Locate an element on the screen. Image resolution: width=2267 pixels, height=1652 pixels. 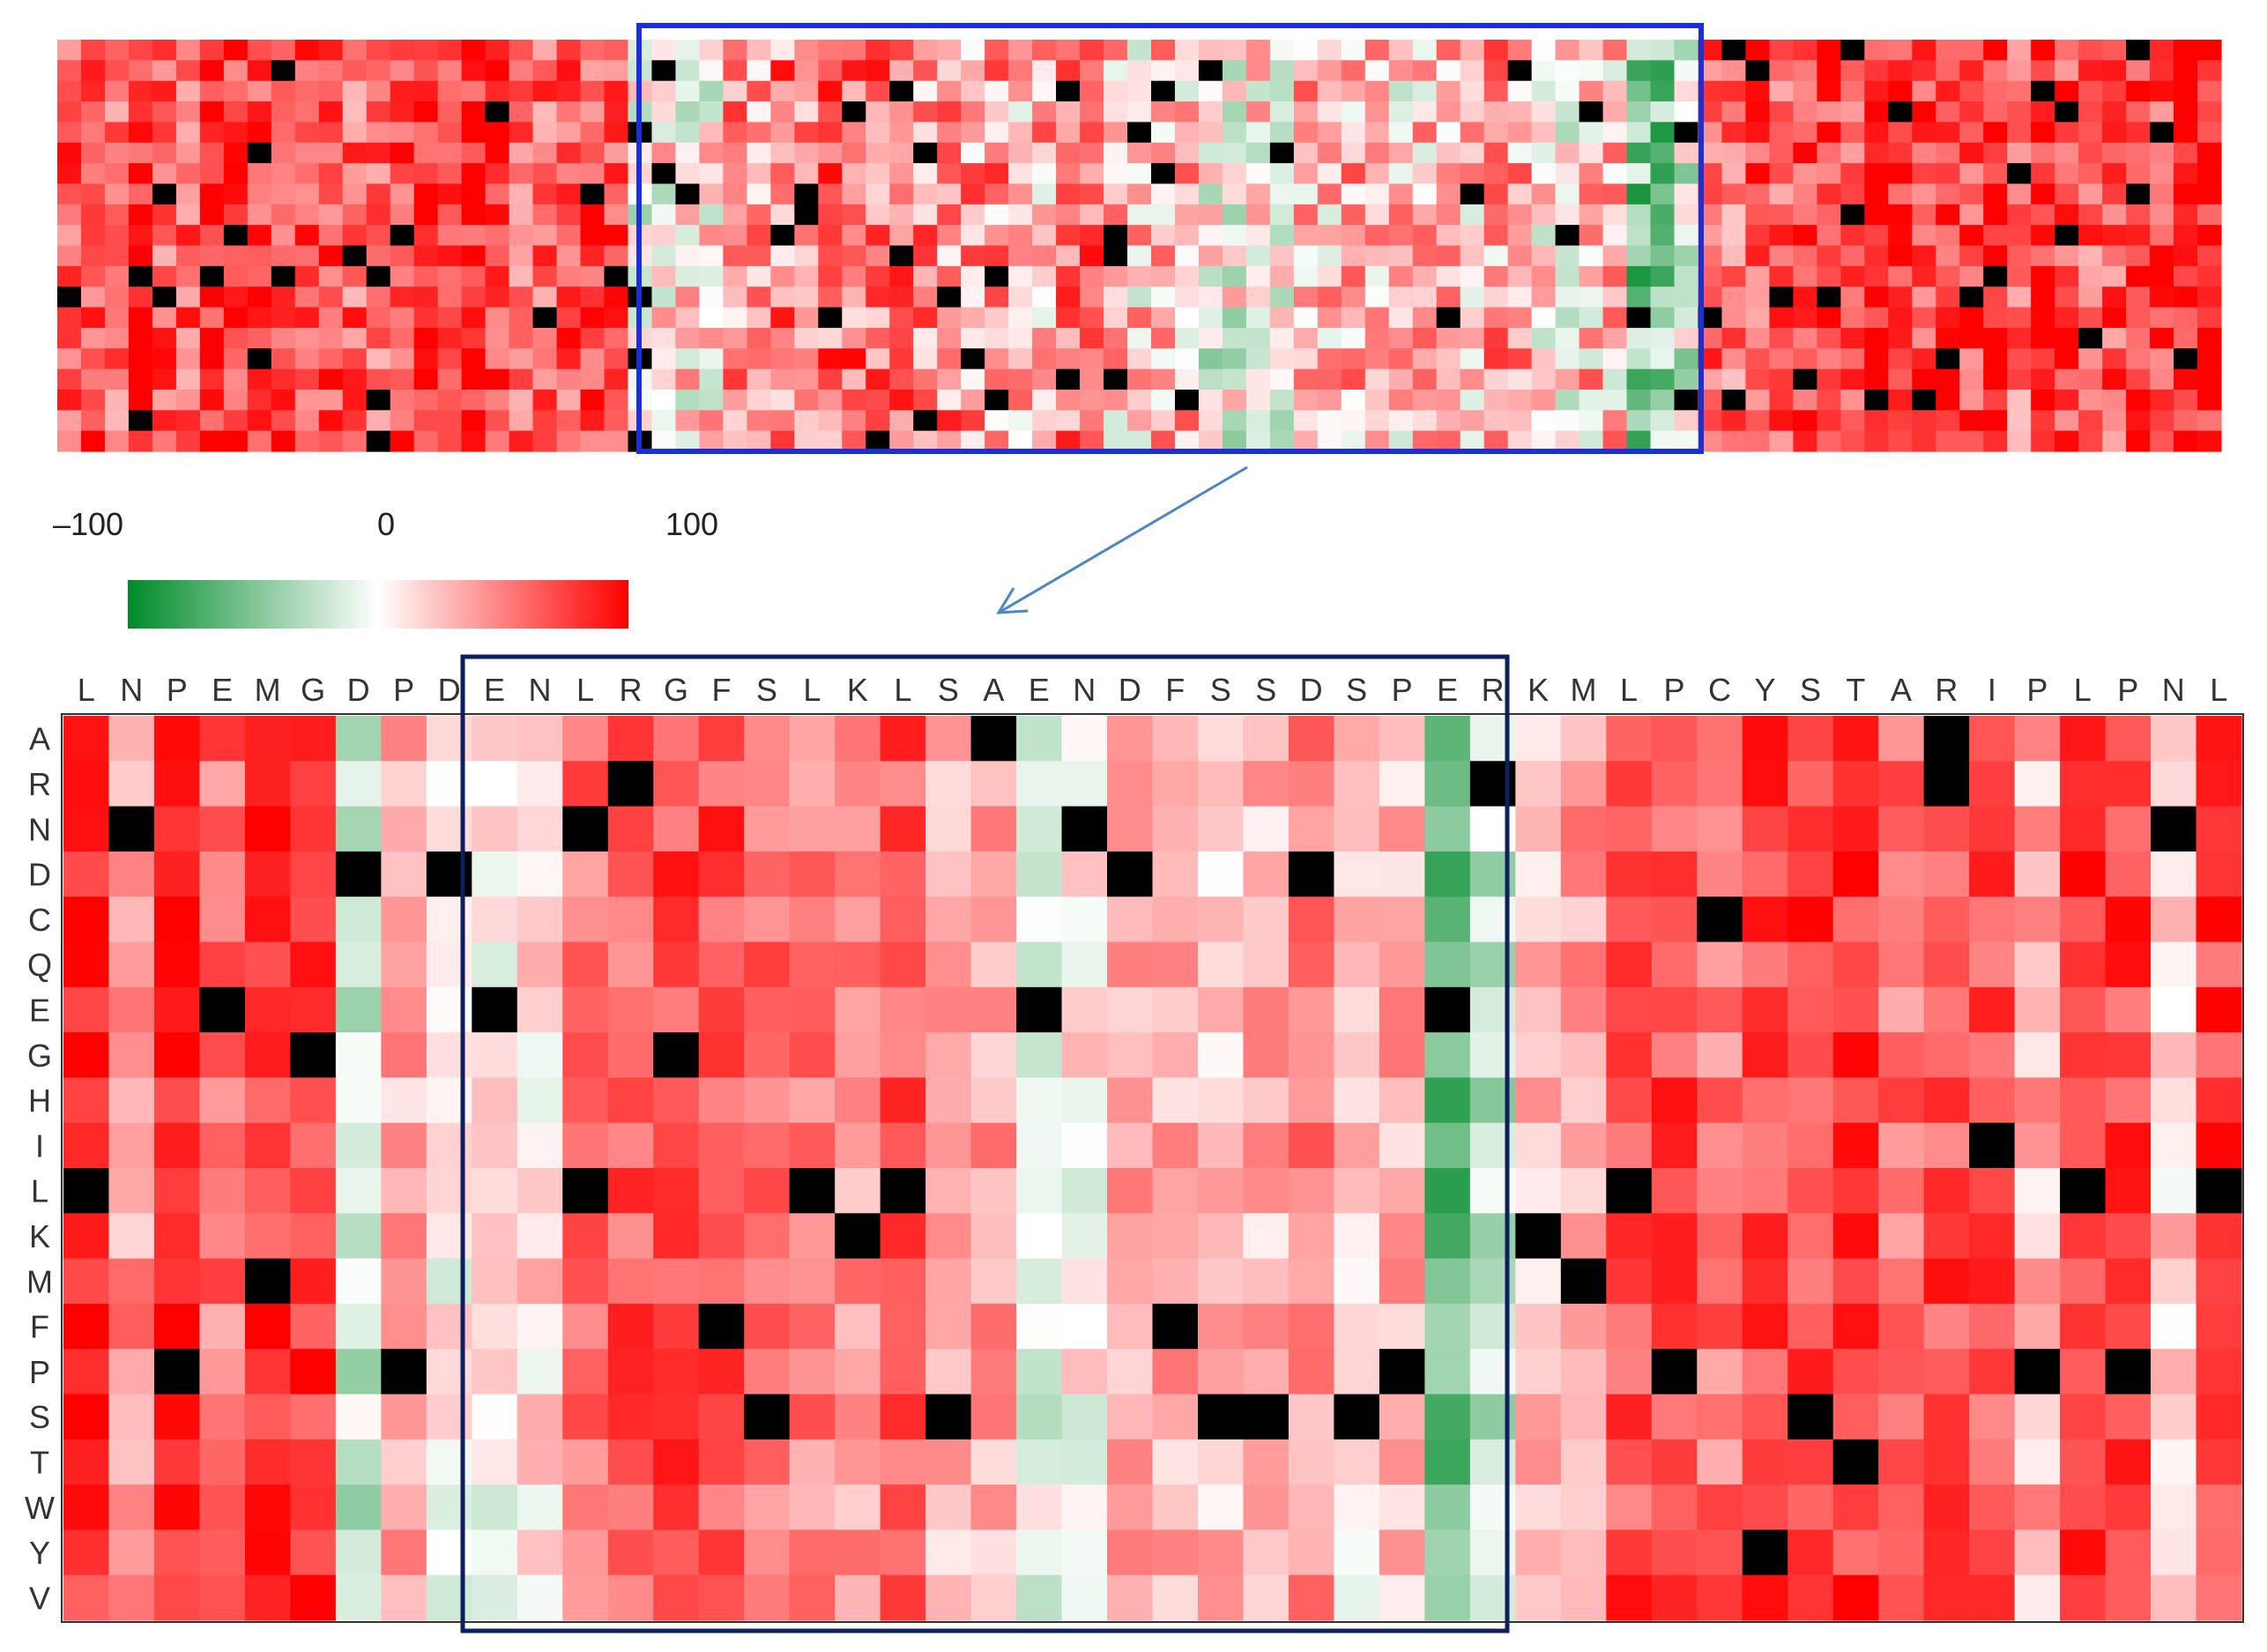
x-tick-label: L is located at coordinates (585, 690).